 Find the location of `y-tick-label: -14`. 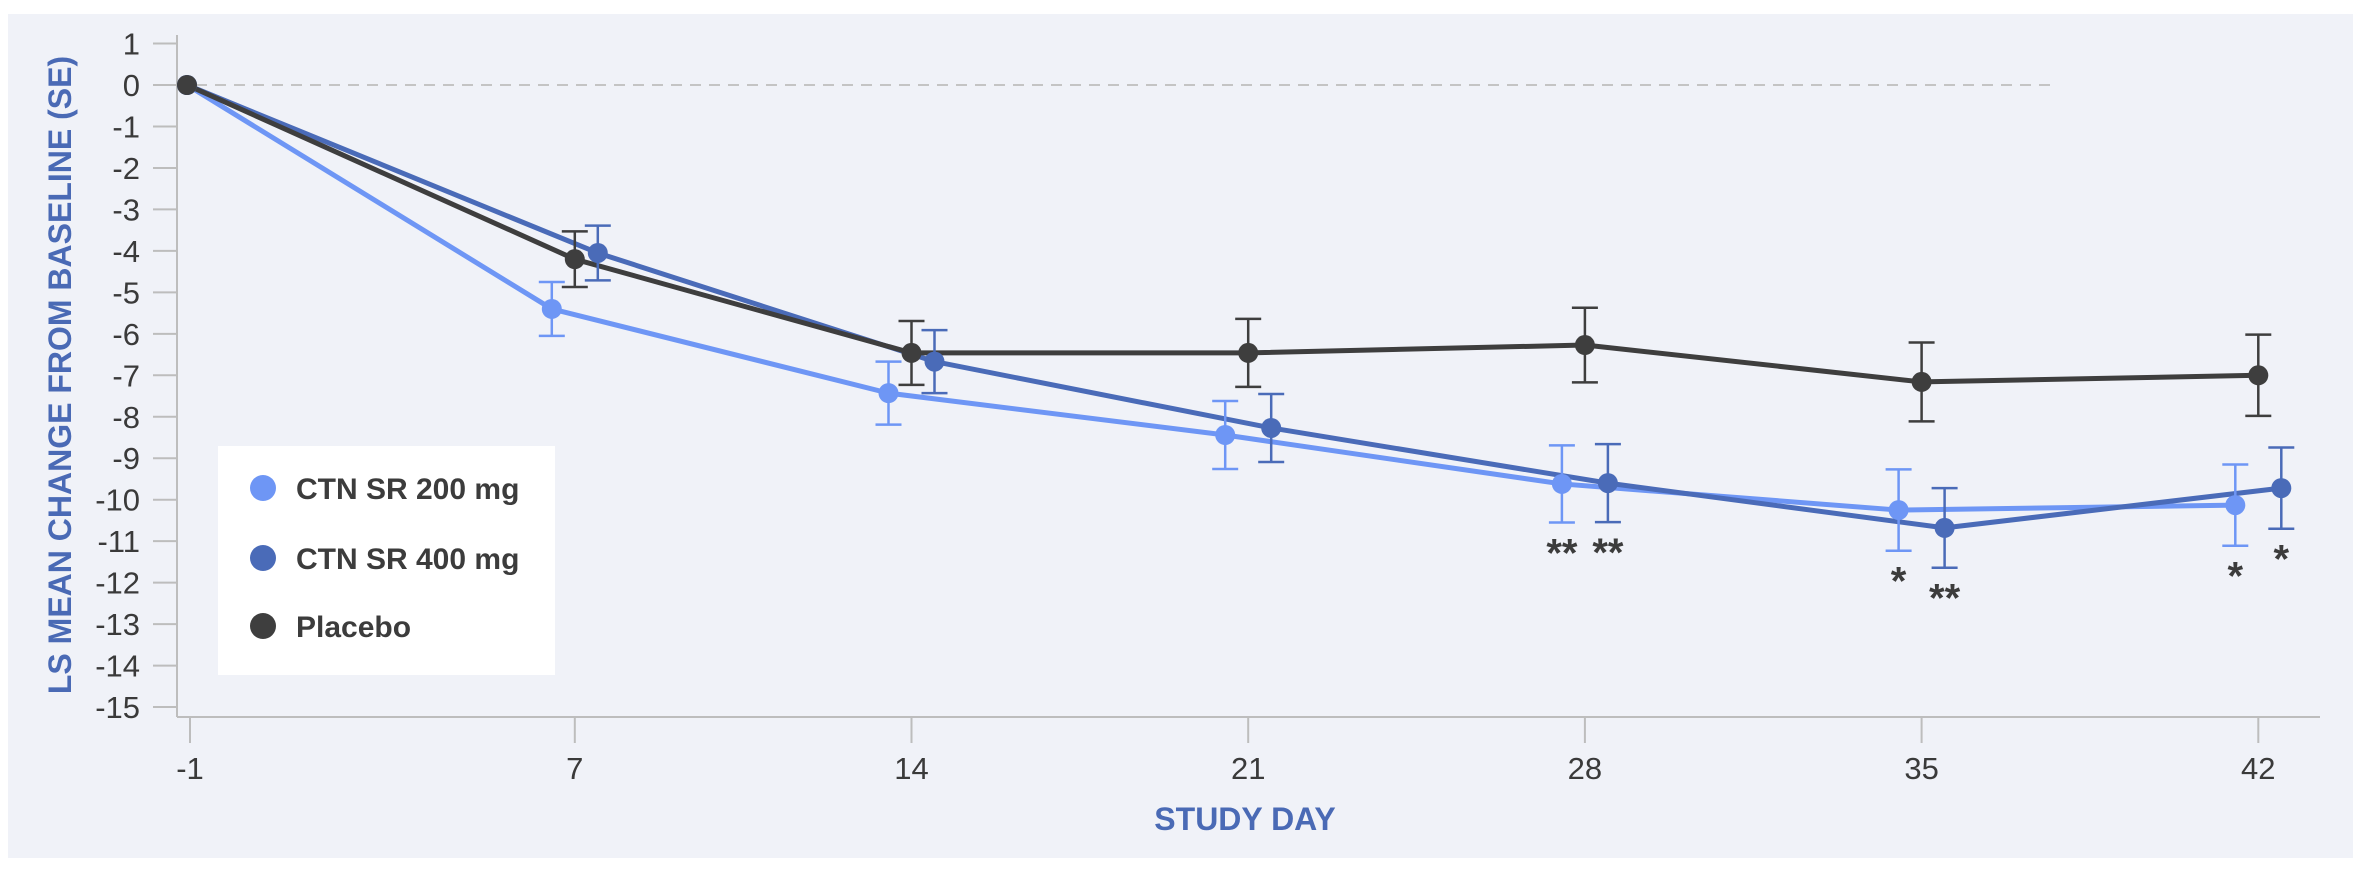

y-tick-label: -14 is located at coordinates (117, 666).